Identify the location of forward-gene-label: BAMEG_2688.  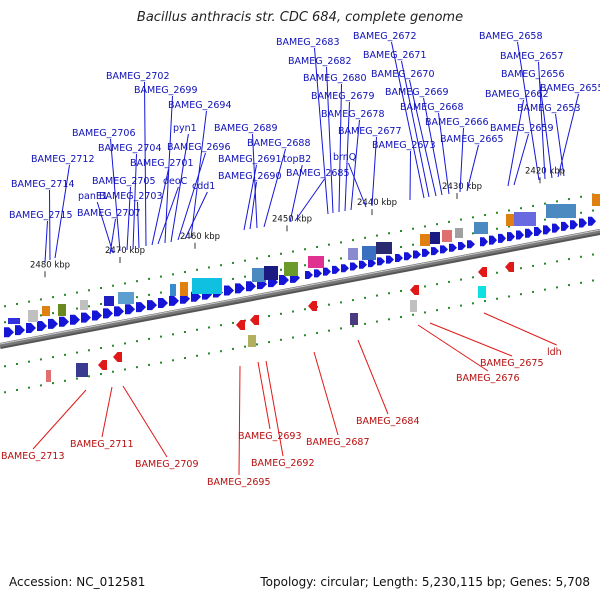
(279, 143).